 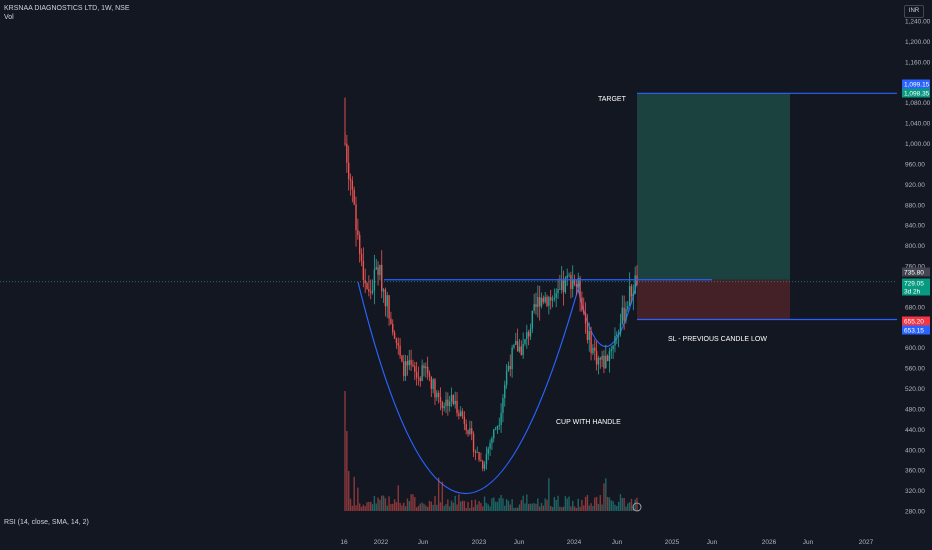 What do you see at coordinates (713, 299) in the screenshot?
I see `stop-zone` at bounding box center [713, 299].